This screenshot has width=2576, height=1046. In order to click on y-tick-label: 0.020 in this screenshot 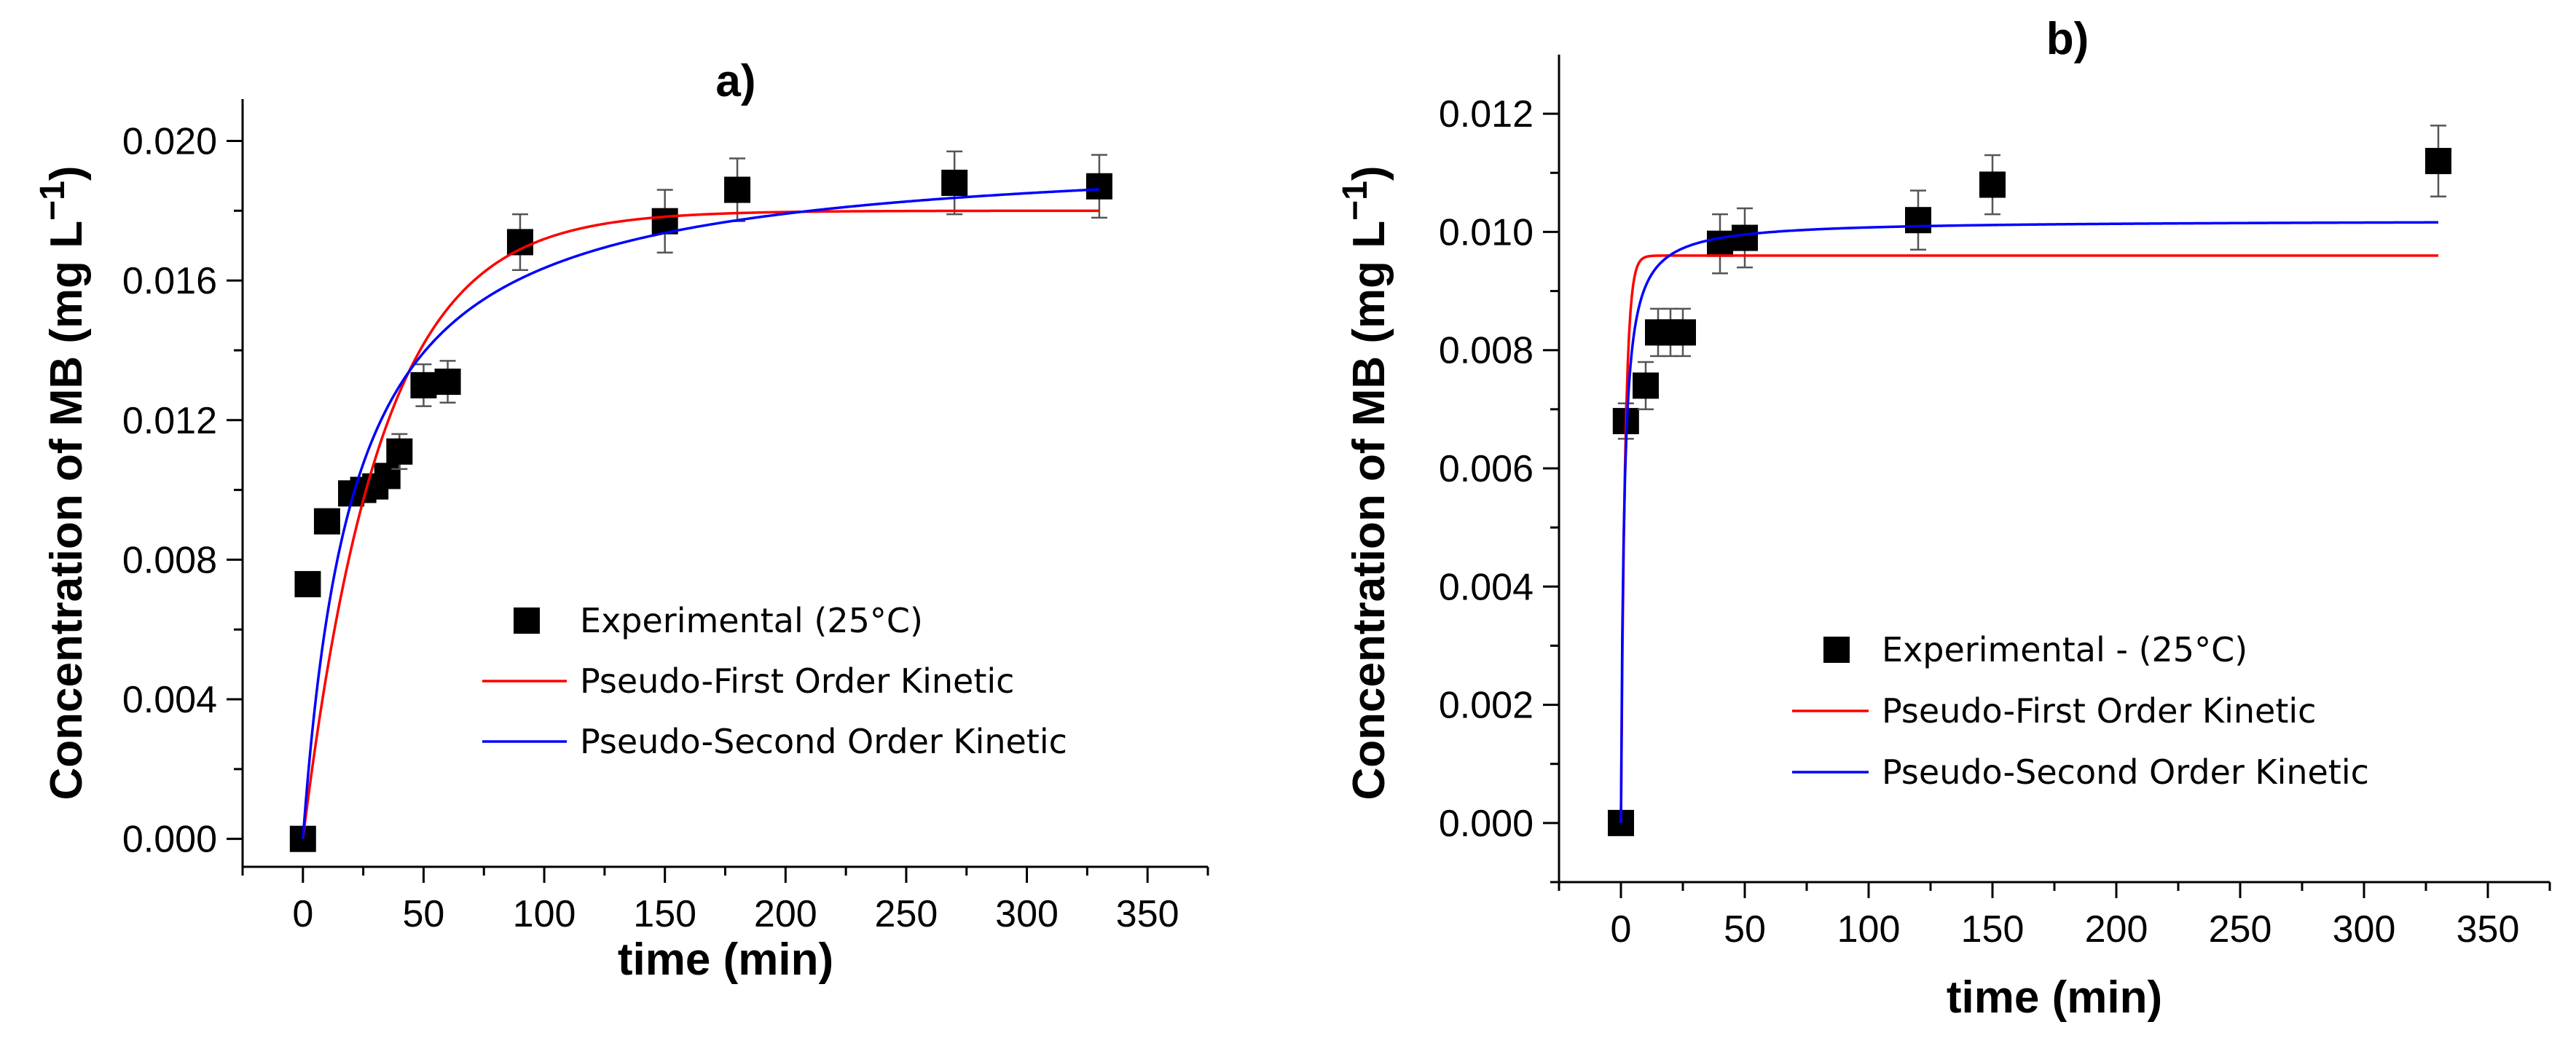, I will do `click(169, 141)`.